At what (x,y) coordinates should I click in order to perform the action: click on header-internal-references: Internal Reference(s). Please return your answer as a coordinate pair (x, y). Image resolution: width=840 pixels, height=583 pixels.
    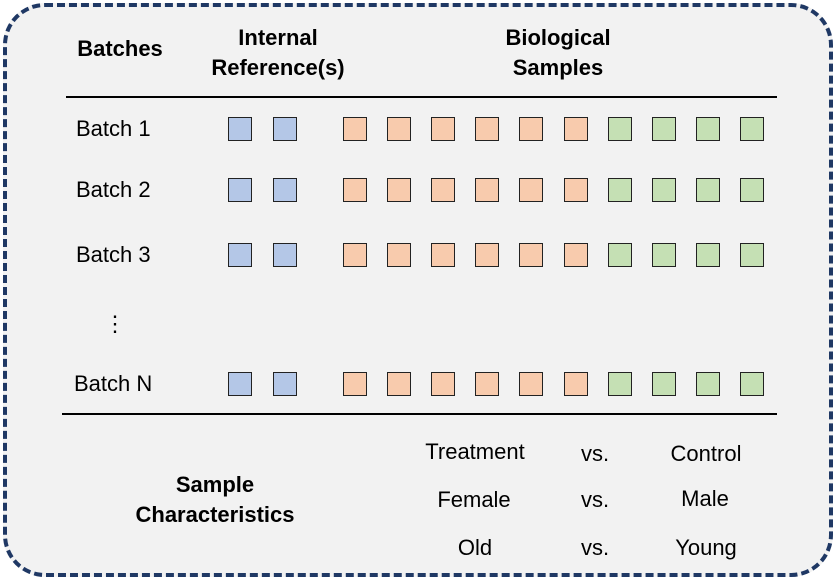
    Looking at the image, I should click on (278, 53).